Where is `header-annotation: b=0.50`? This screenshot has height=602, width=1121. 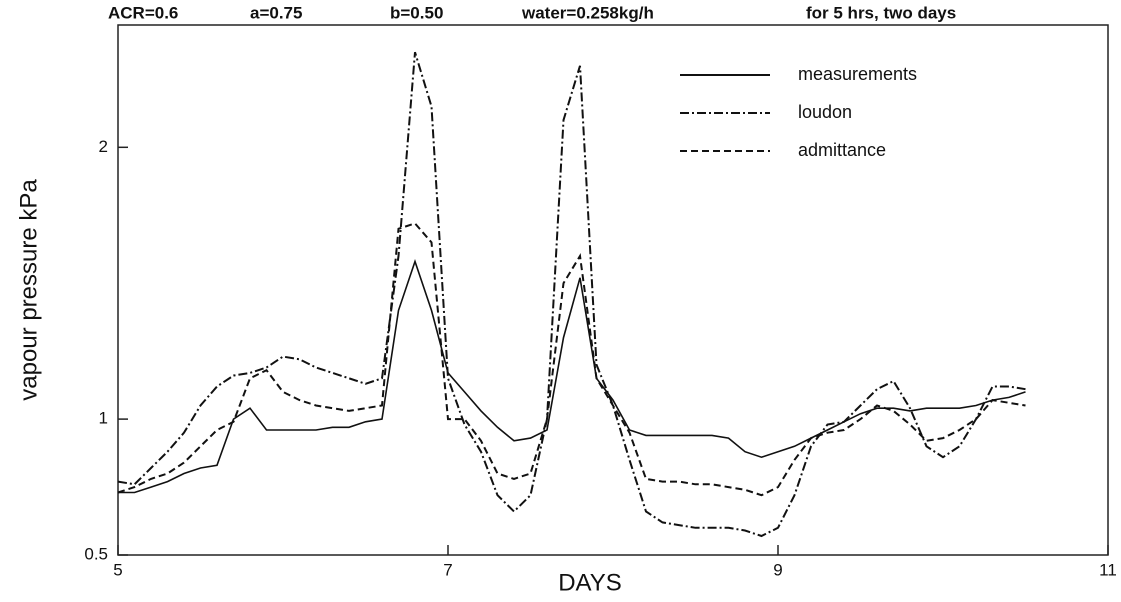 header-annotation: b=0.50 is located at coordinates (416, 12).